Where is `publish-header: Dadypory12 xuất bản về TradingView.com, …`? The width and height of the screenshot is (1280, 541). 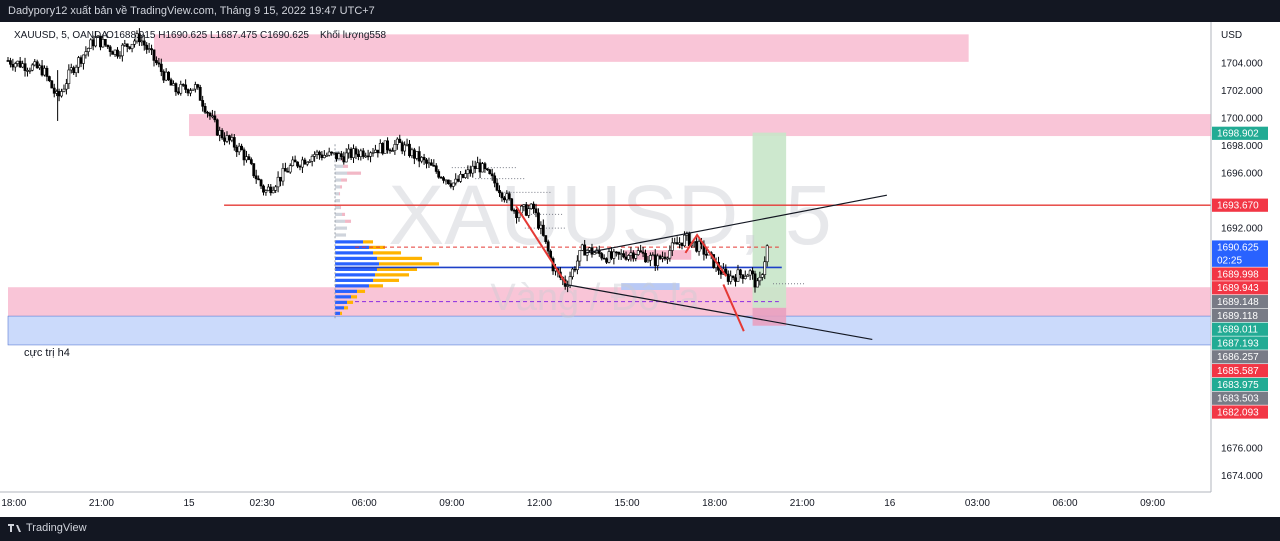 publish-header: Dadypory12 xuất bản về TradingView.com, … is located at coordinates (640, 11).